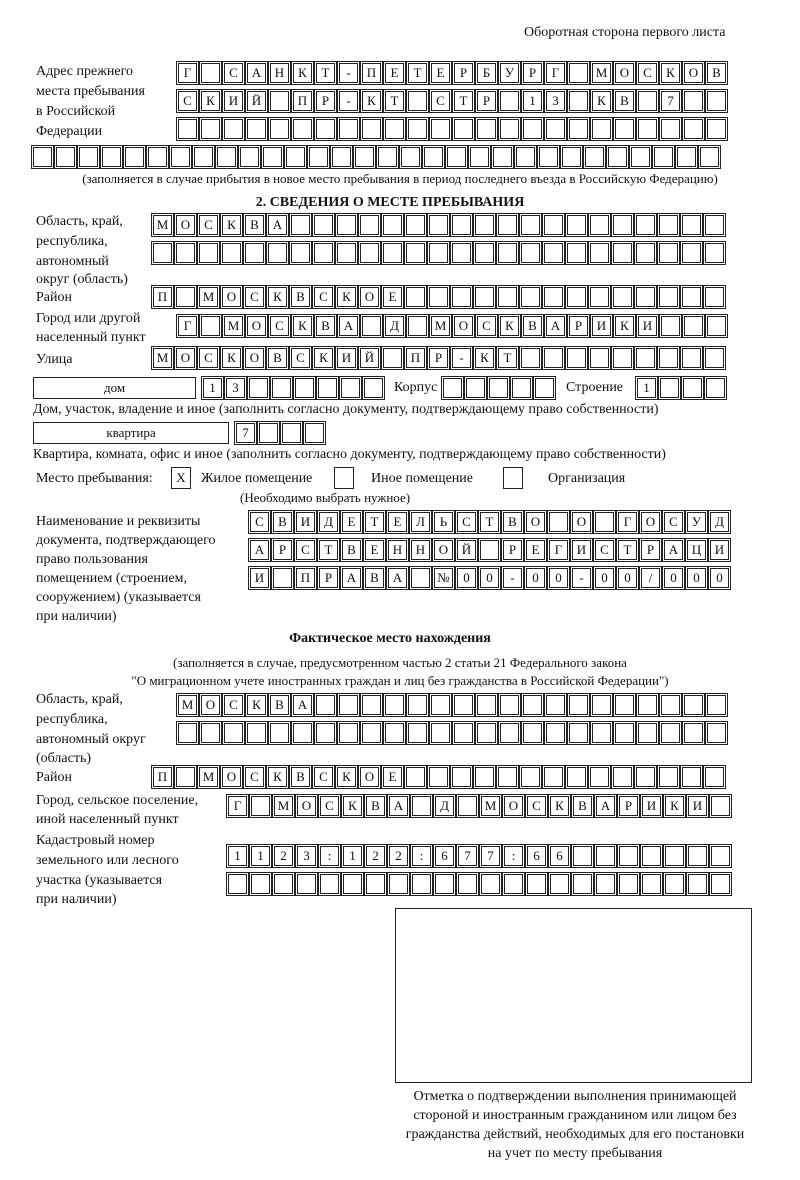 The width and height of the screenshot is (800, 1180). Describe the element at coordinates (162, 777) in the screenshot. I see `char-cell: П` at that location.